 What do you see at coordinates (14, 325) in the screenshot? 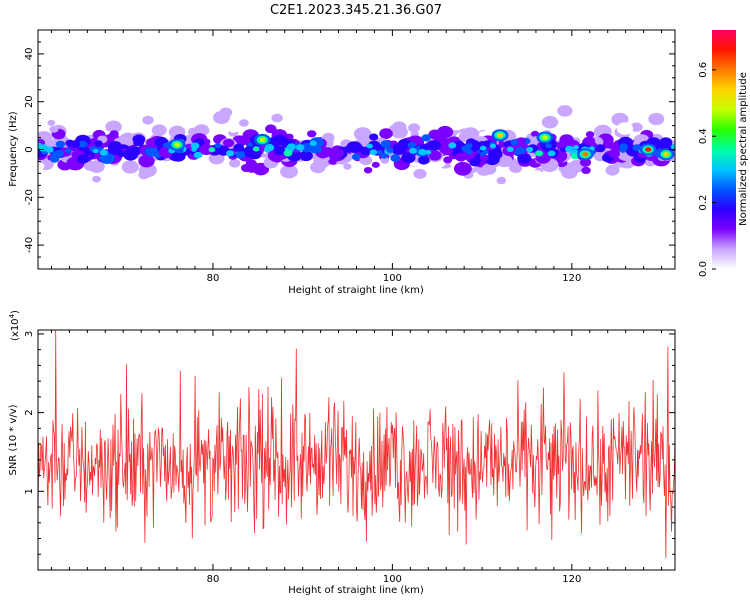
I see `snr-multiplier: (x104)` at bounding box center [14, 325].